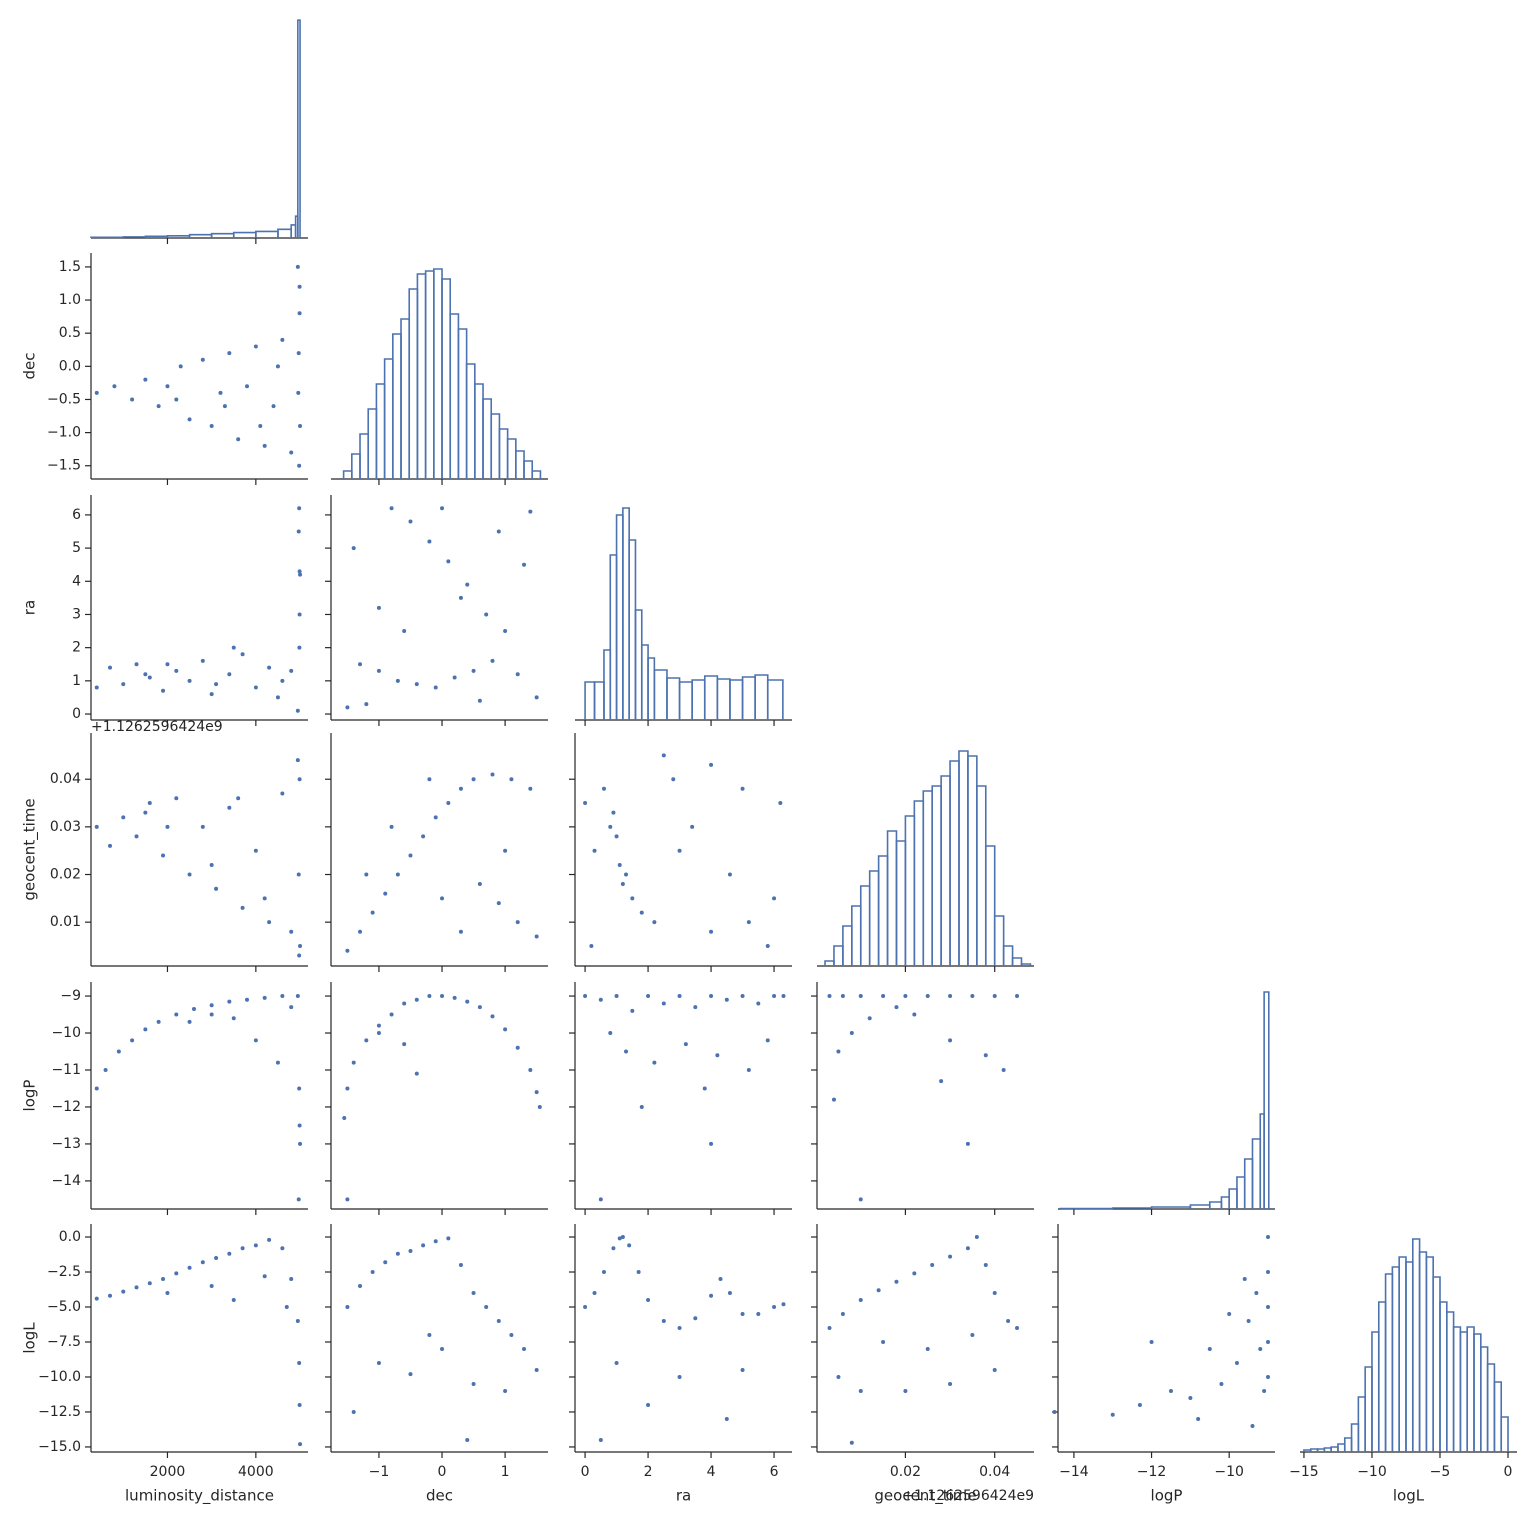 Image resolution: width=1529 pixels, height=1514 pixels. I want to click on y-tick-label: −9, so click(70, 996).